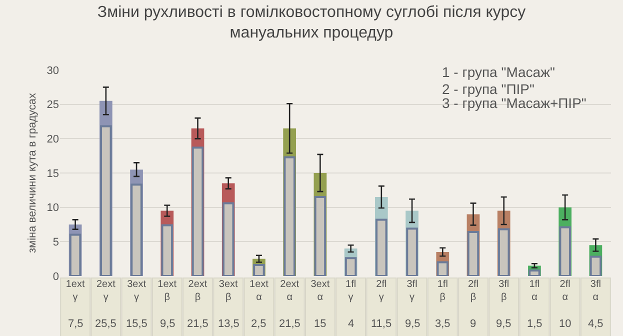 Image resolution: width=623 pixels, height=336 pixels. I want to click on data-label: 13,5, so click(229, 324).